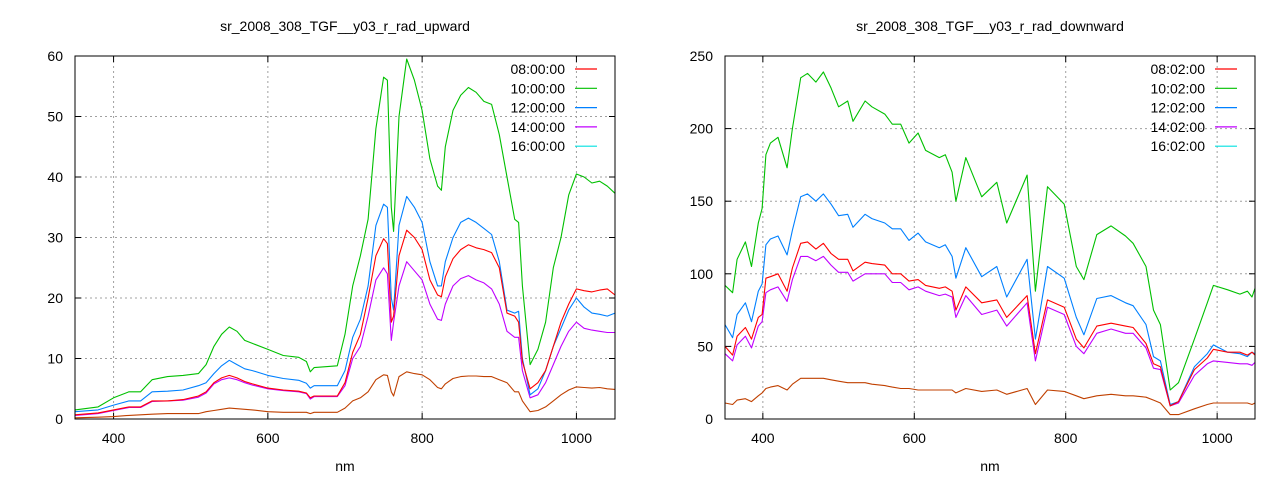  What do you see at coordinates (538, 69) in the screenshot?
I see `legend-label: 08:00:00` at bounding box center [538, 69].